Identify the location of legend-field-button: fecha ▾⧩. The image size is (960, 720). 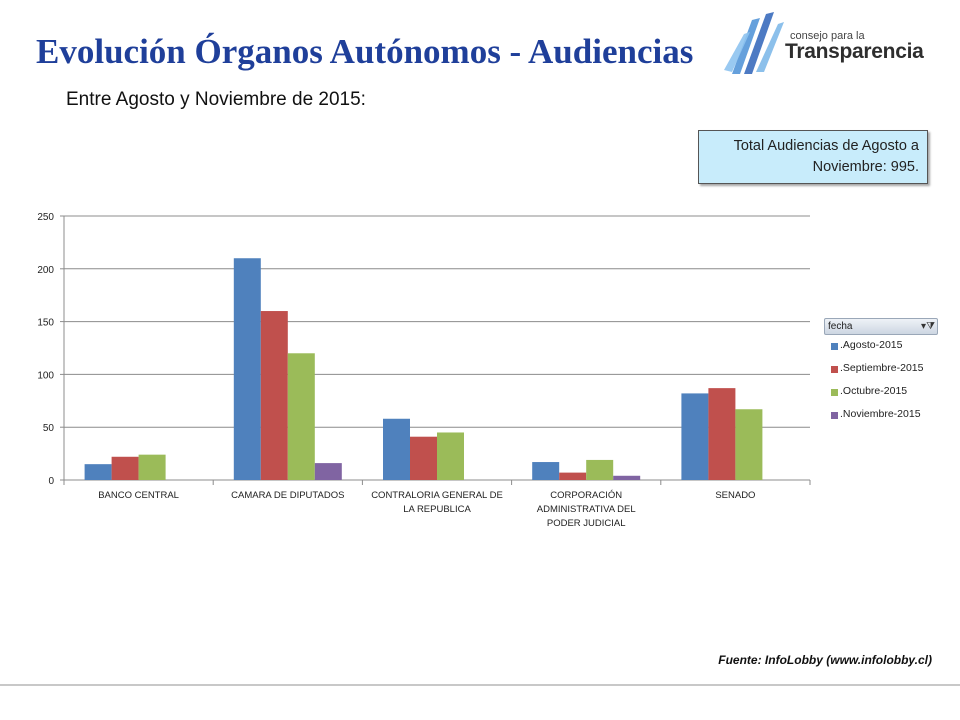
(881, 326).